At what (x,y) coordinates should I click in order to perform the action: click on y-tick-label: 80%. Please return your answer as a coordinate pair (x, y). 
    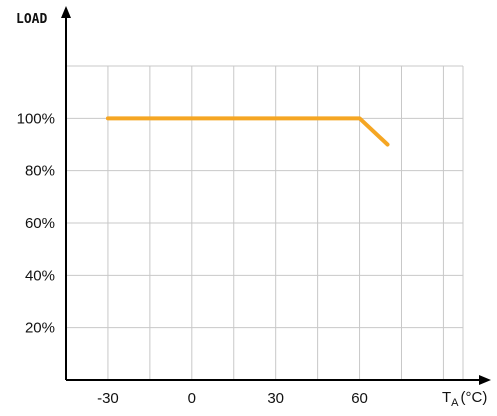
    Looking at the image, I should click on (40, 171).